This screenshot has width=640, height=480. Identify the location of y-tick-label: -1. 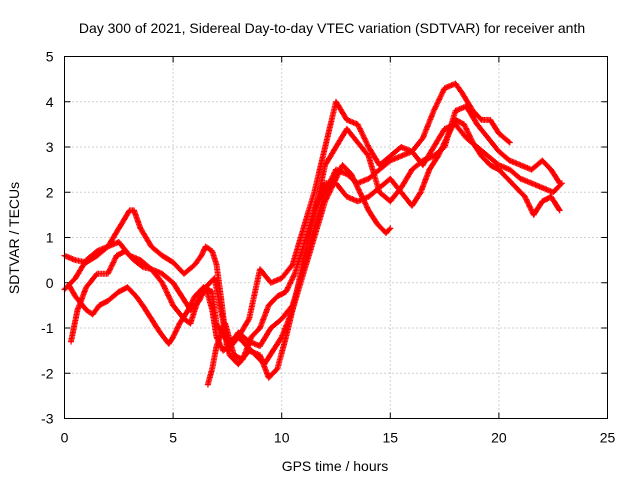
(47, 328).